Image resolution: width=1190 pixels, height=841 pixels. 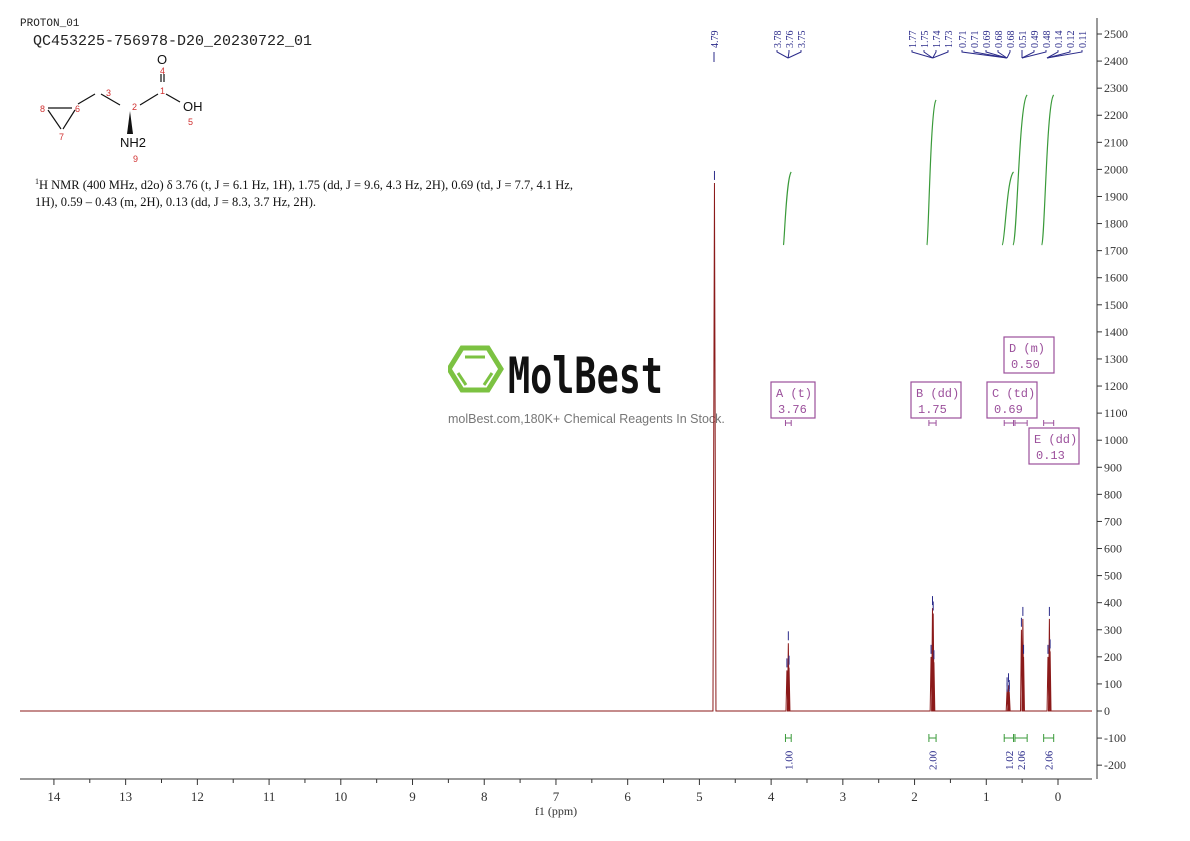 I want to click on peak-label: 0.12, so click(x=1071, y=40).